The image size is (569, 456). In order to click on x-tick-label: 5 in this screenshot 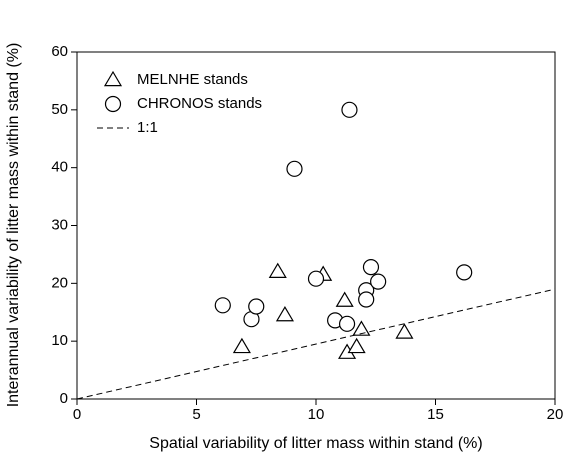, I will do `click(196, 414)`.